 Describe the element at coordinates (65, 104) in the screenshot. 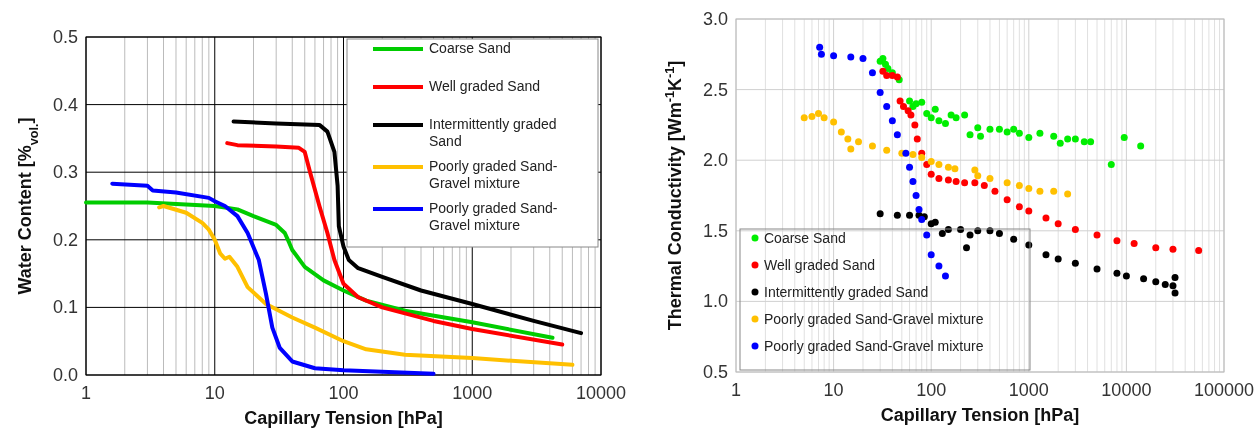

I see `y-tick-label: 0.4` at that location.